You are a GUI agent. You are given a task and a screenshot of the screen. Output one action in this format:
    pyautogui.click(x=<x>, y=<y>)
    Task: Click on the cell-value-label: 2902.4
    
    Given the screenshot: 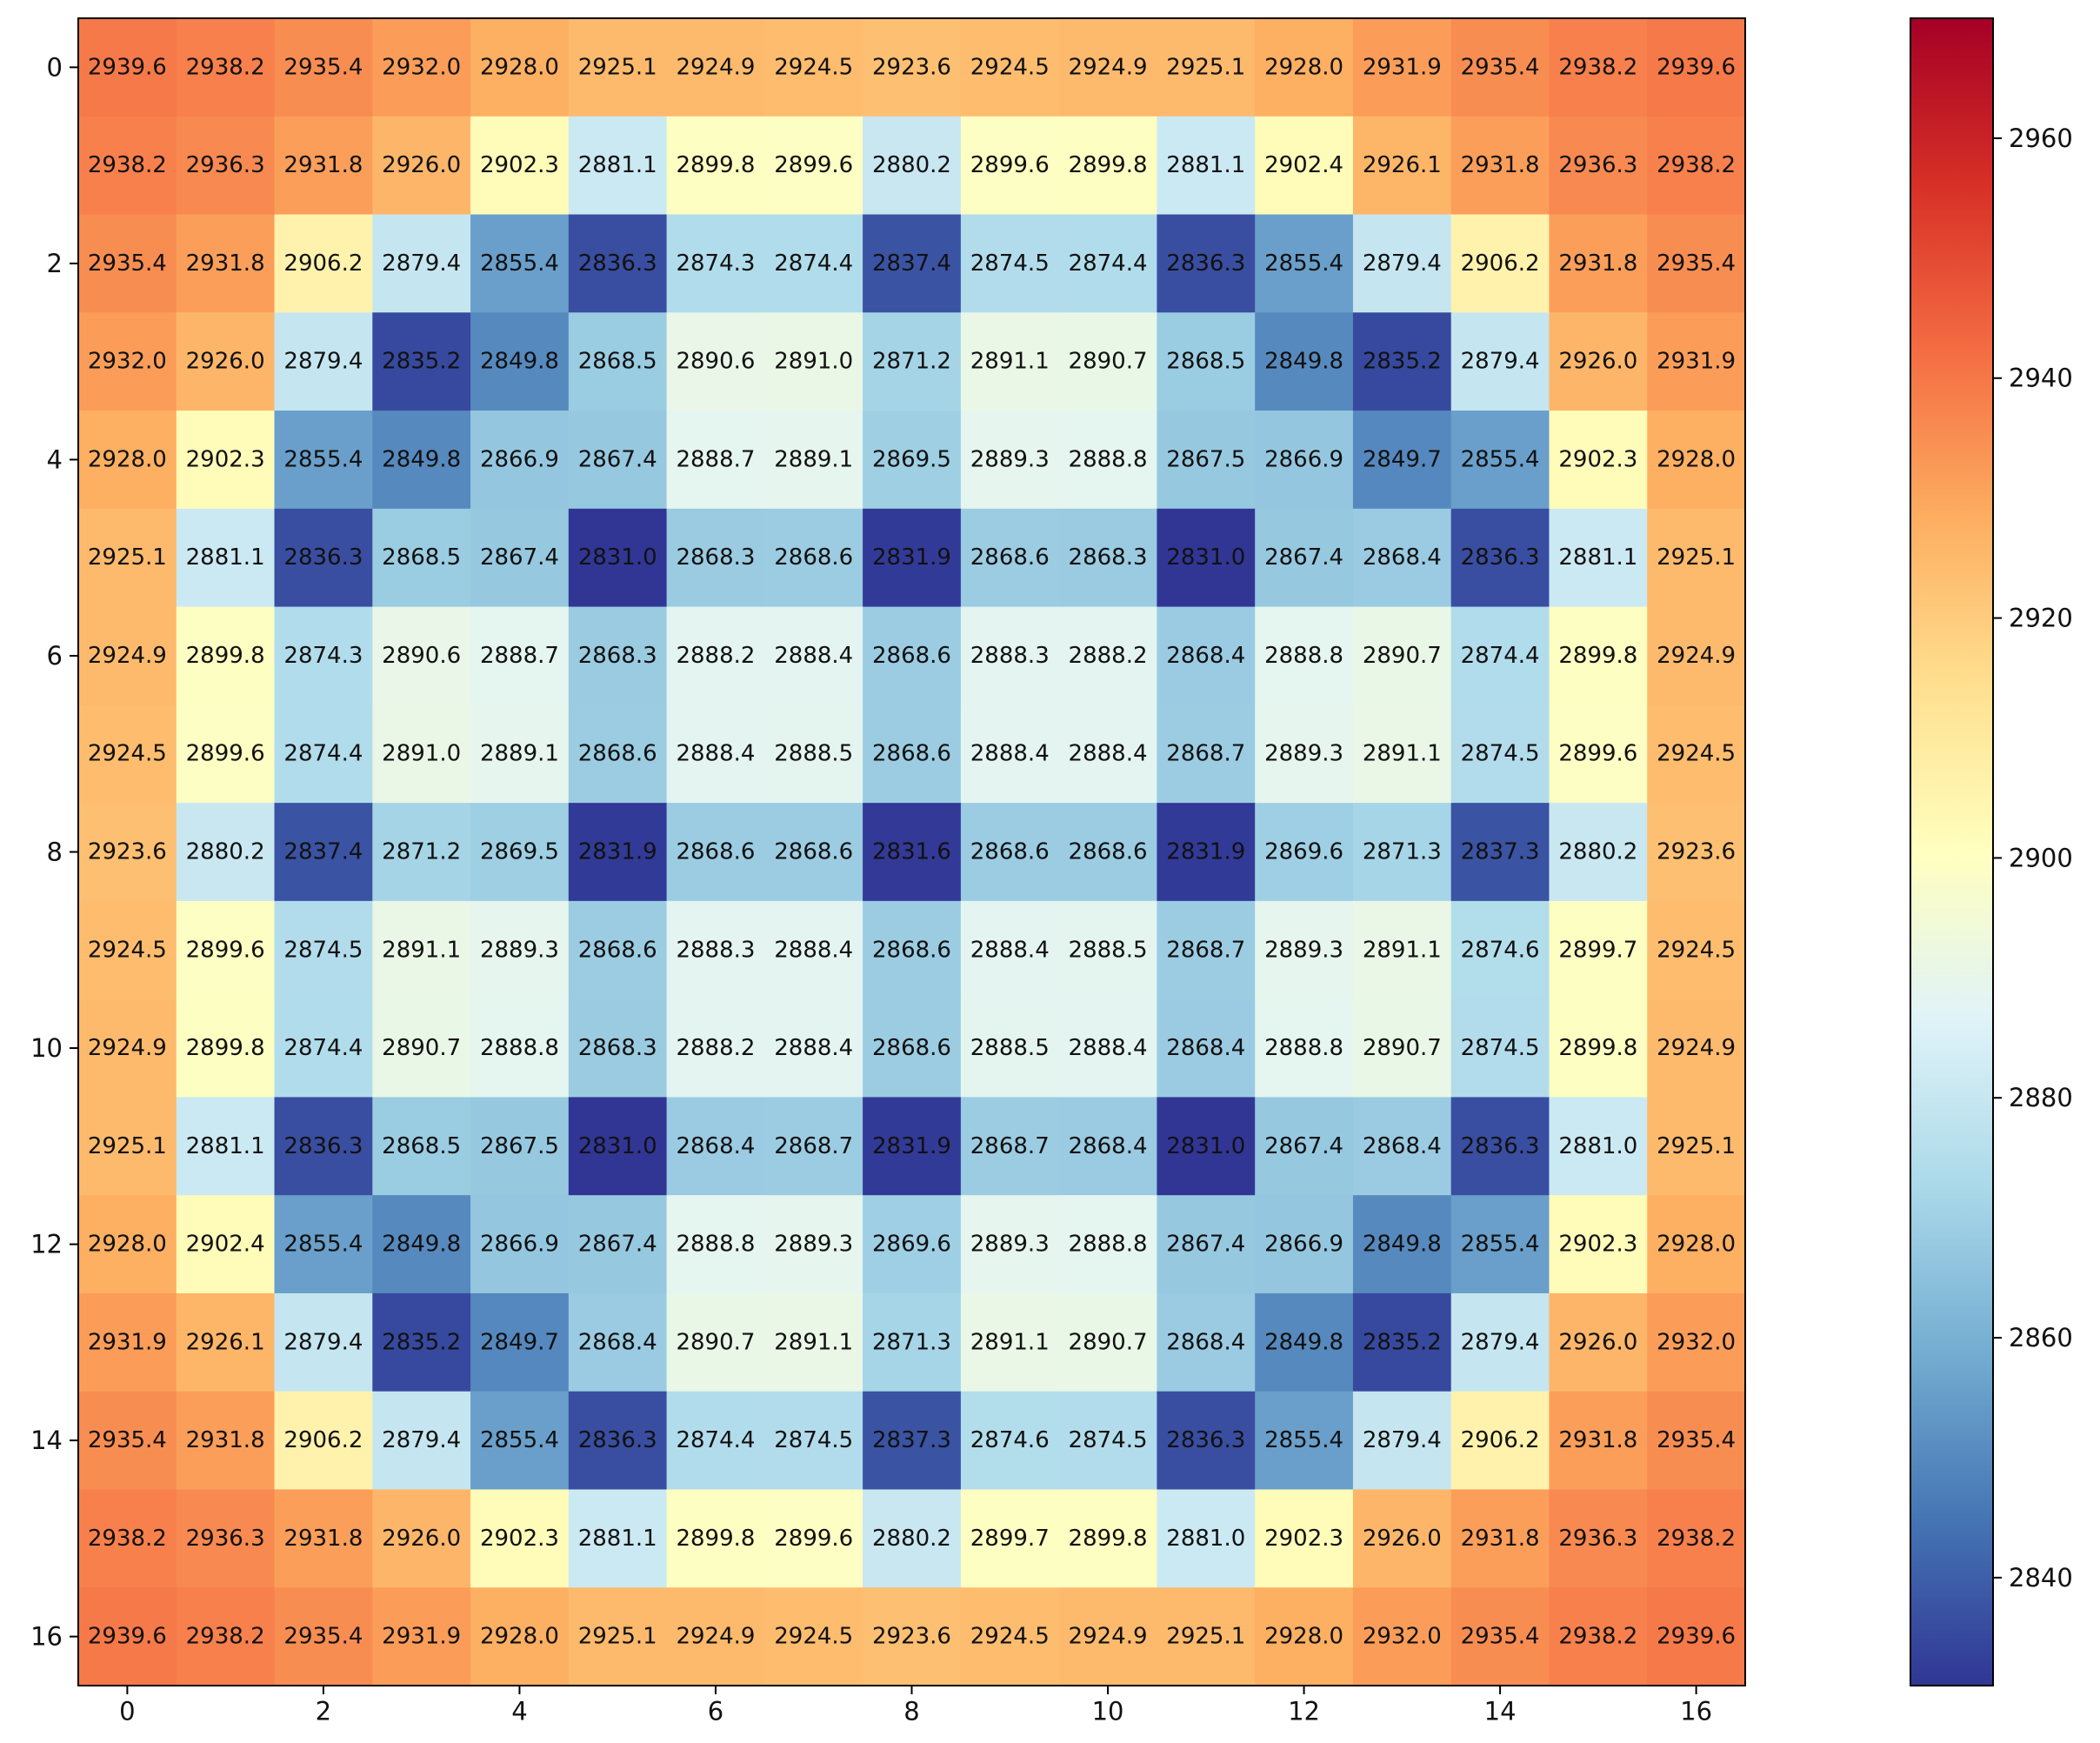 What is the action you would take?
    pyautogui.click(x=1303, y=165)
    